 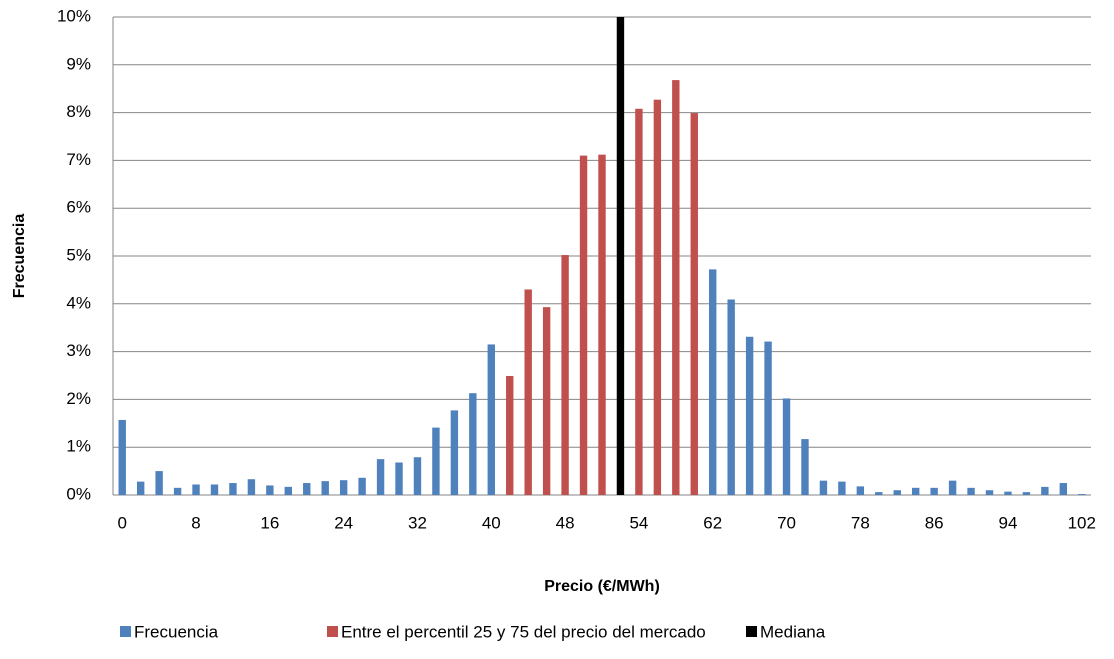 I want to click on x-tick-label: 54, so click(x=638, y=522).